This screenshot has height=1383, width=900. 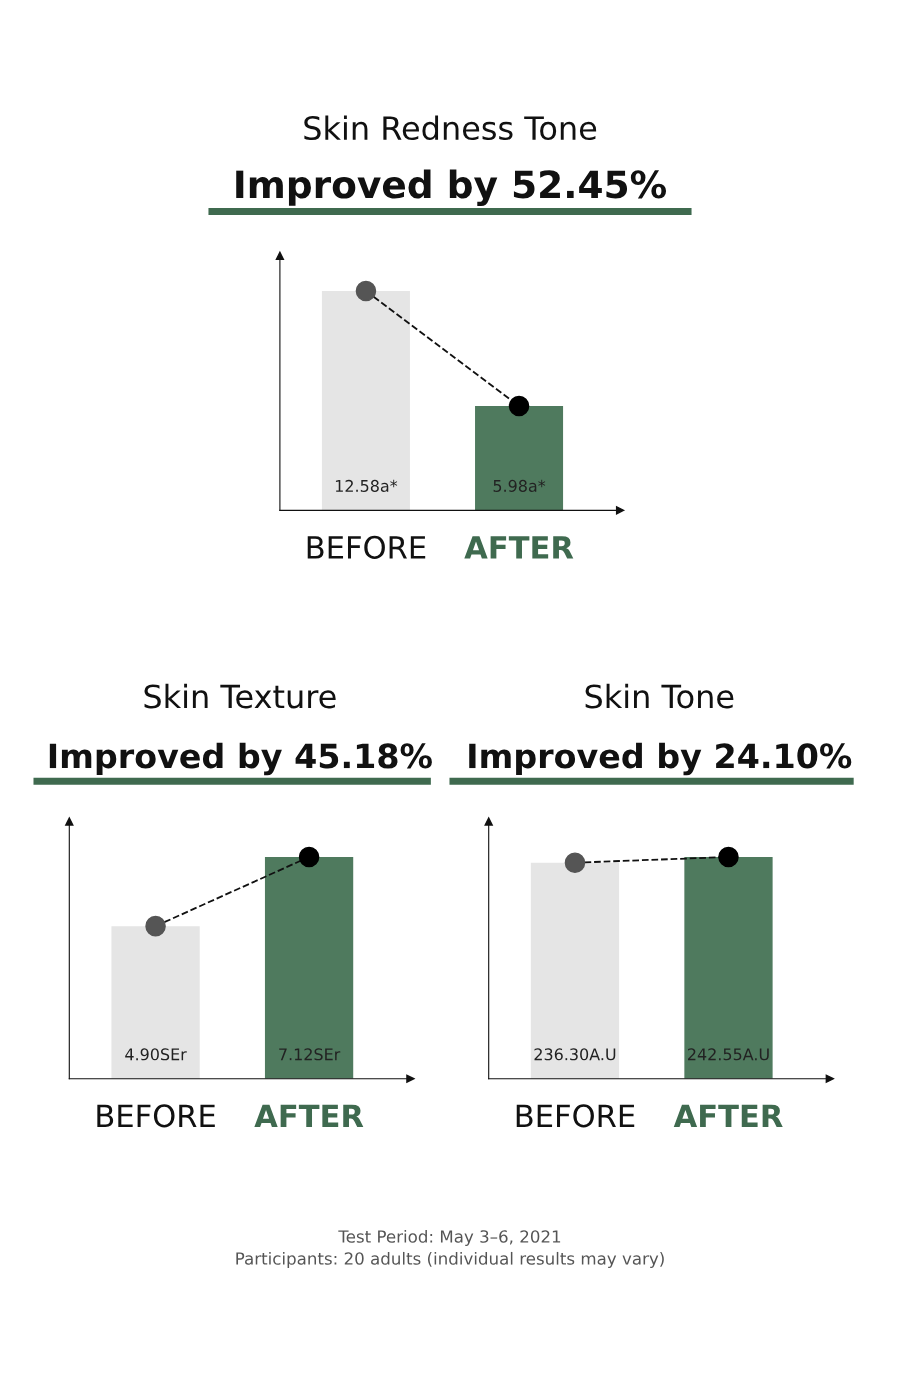 What do you see at coordinates (156, 1054) in the screenshot?
I see `data-label: 4.90SEr` at bounding box center [156, 1054].